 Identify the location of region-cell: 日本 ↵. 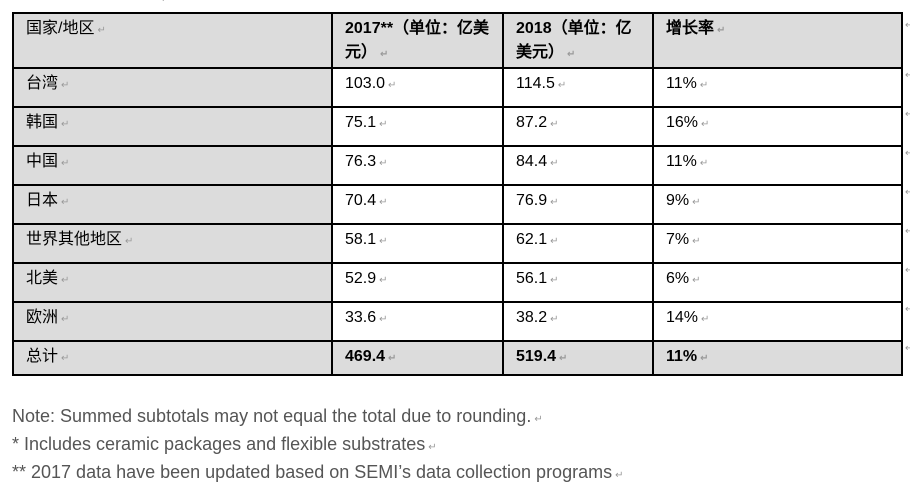
(172, 204).